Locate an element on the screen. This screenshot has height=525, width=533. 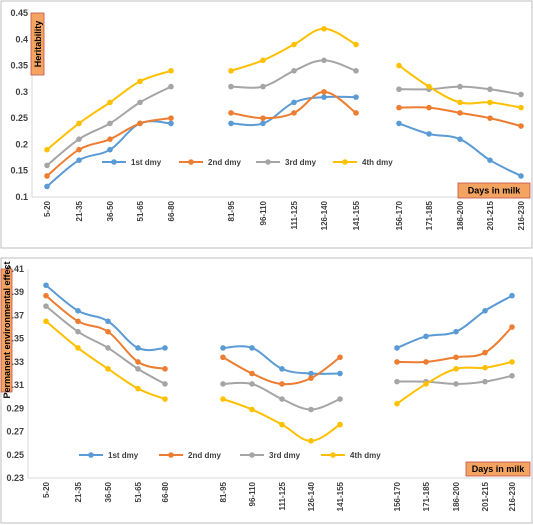
x-tick-label: 36-50 is located at coordinates (108, 491).